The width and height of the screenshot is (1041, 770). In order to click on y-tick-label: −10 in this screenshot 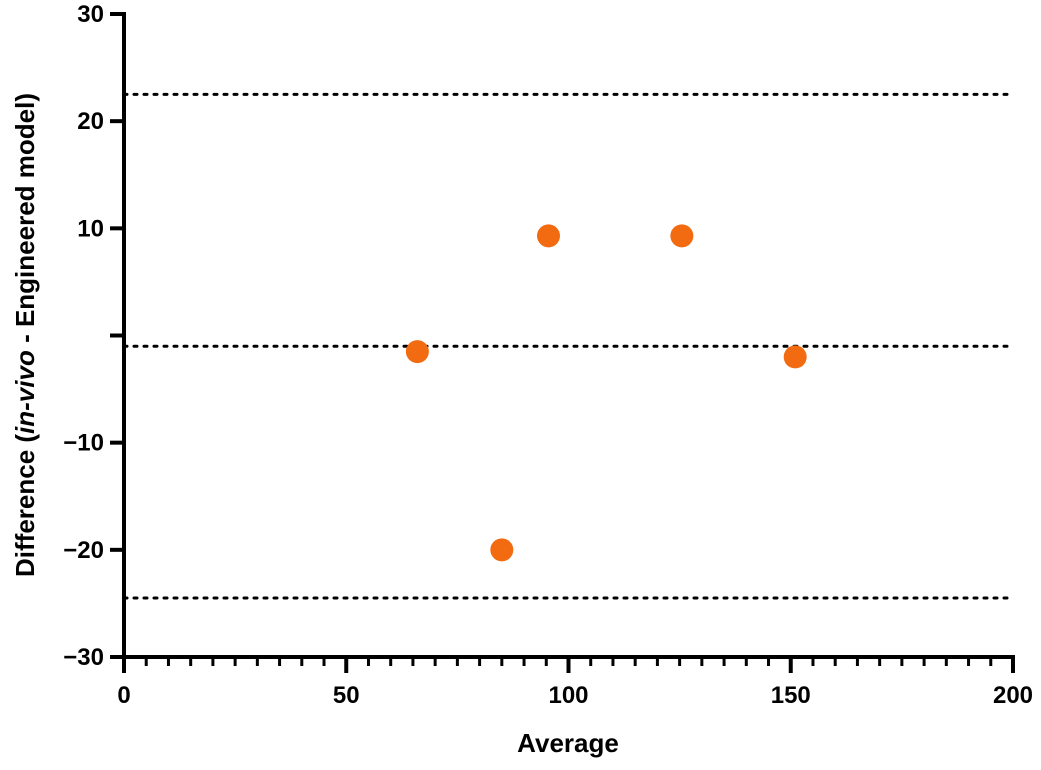, I will do `click(83, 443)`.